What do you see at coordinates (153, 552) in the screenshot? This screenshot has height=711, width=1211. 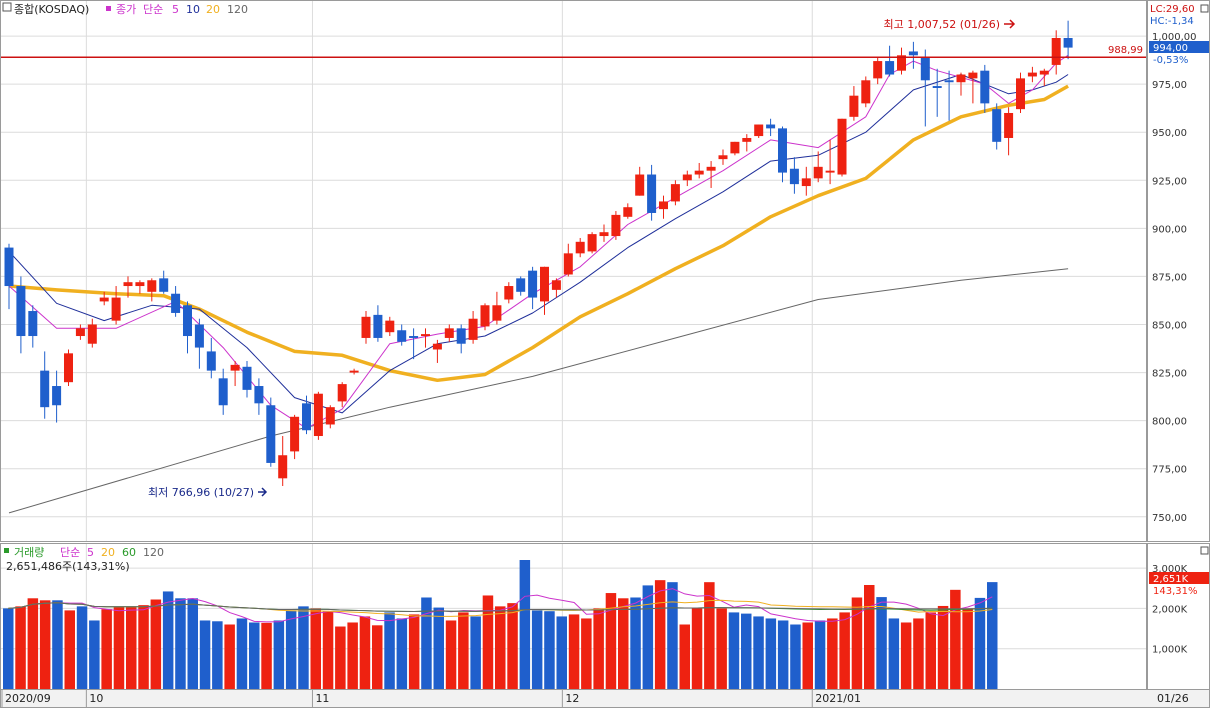 I see `volume-ma-120: 120` at bounding box center [153, 552].